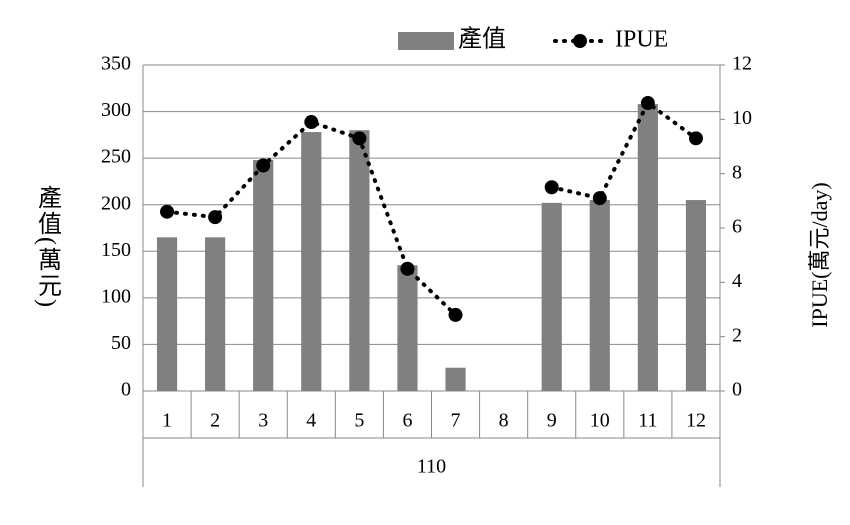  I want to click on y-tick-label: 50, so click(121, 343).